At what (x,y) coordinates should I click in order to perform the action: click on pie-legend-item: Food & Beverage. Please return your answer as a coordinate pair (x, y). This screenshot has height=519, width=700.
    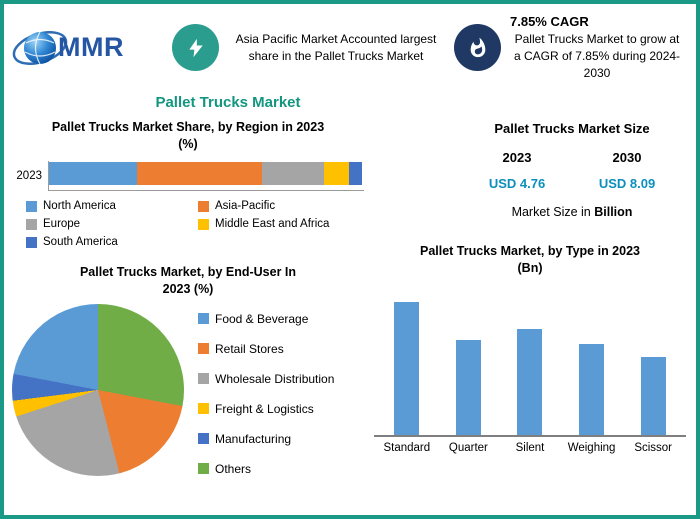
    Looking at the image, I should click on (266, 319).